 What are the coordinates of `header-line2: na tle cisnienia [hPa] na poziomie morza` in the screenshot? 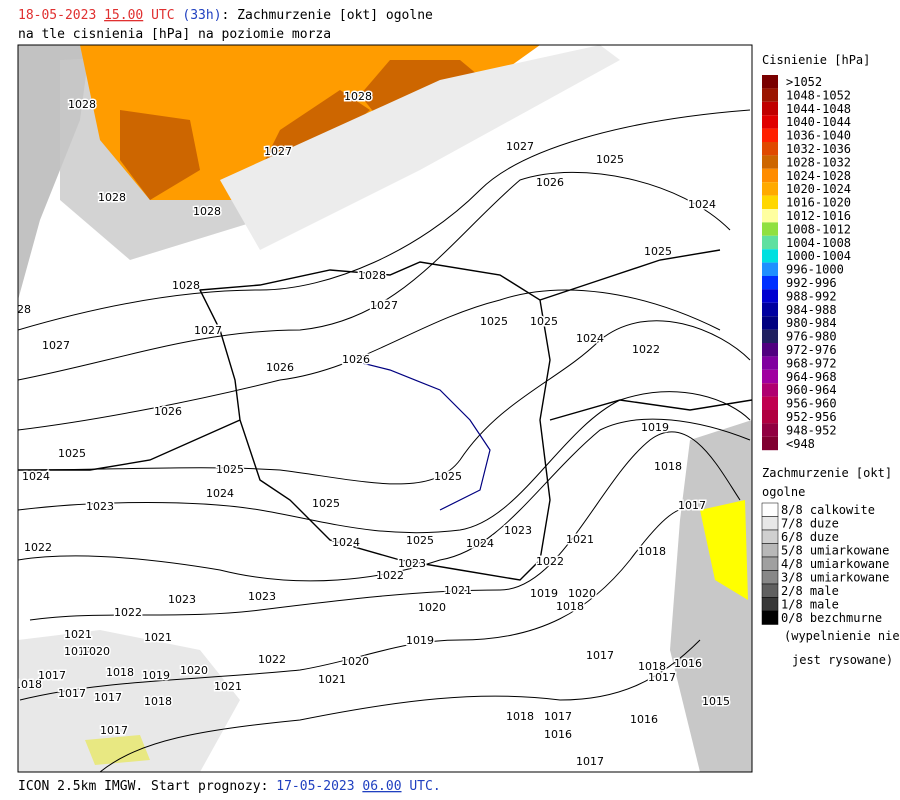 It's located at (174, 34).